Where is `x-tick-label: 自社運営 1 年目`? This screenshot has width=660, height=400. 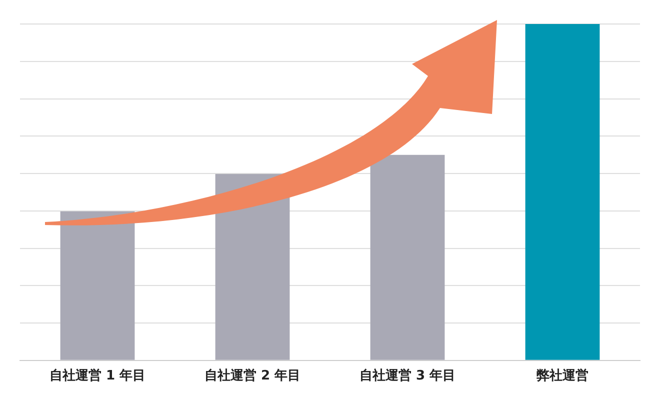 x-tick-label: 自社運営 1 年目 is located at coordinates (97, 376).